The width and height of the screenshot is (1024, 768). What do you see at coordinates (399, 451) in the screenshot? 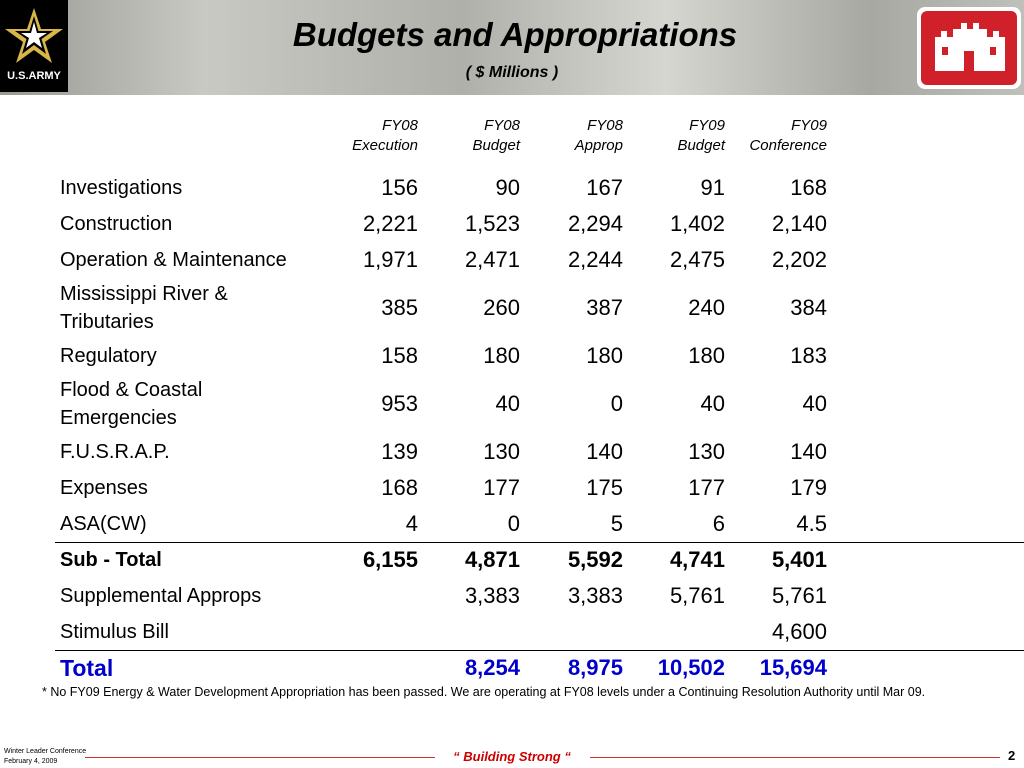
I see `cell-value: 139` at bounding box center [399, 451].